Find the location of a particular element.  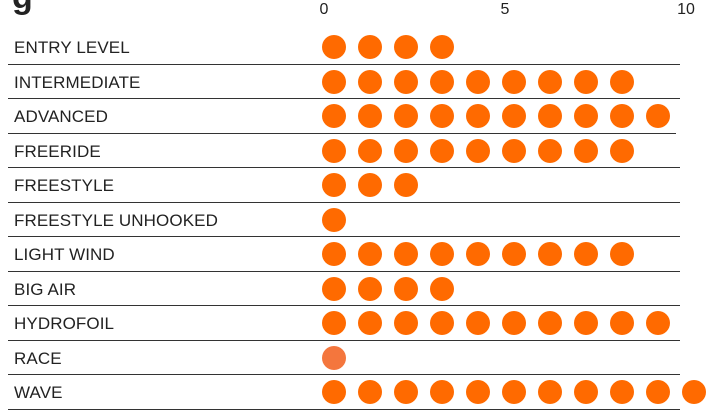

rating-row: WAVE is located at coordinates (359, 392).